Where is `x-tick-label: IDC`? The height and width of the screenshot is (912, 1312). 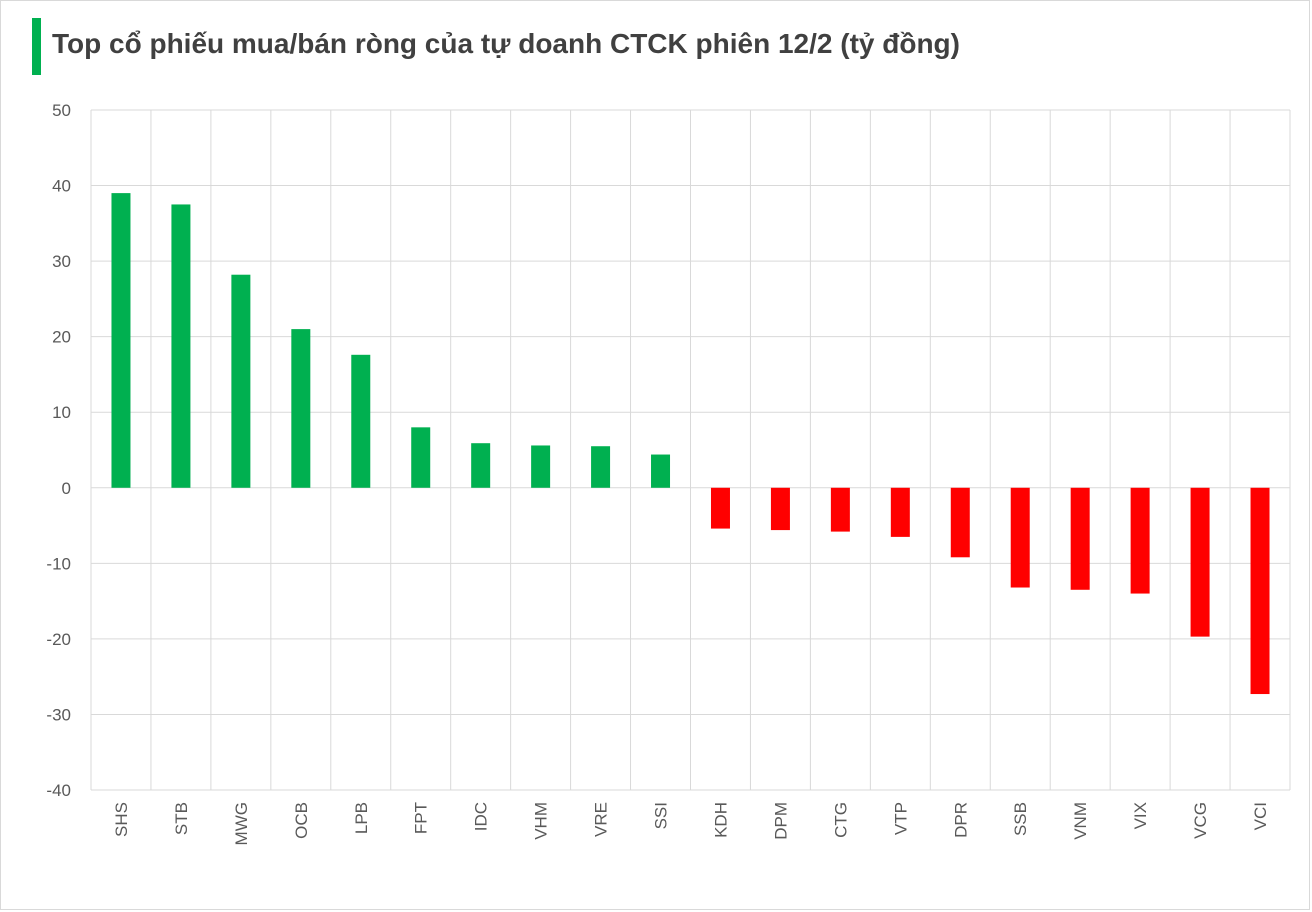
x-tick-label: IDC is located at coordinates (481, 816).